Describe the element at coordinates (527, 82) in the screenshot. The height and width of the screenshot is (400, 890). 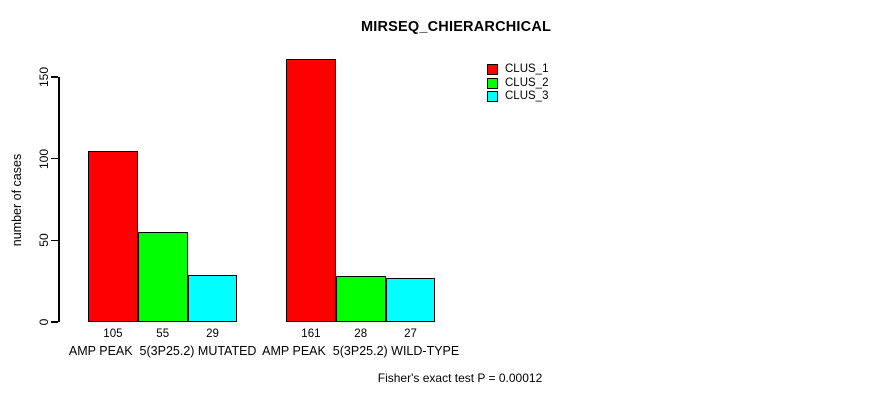
I see `legend-label: CLUS_2` at that location.